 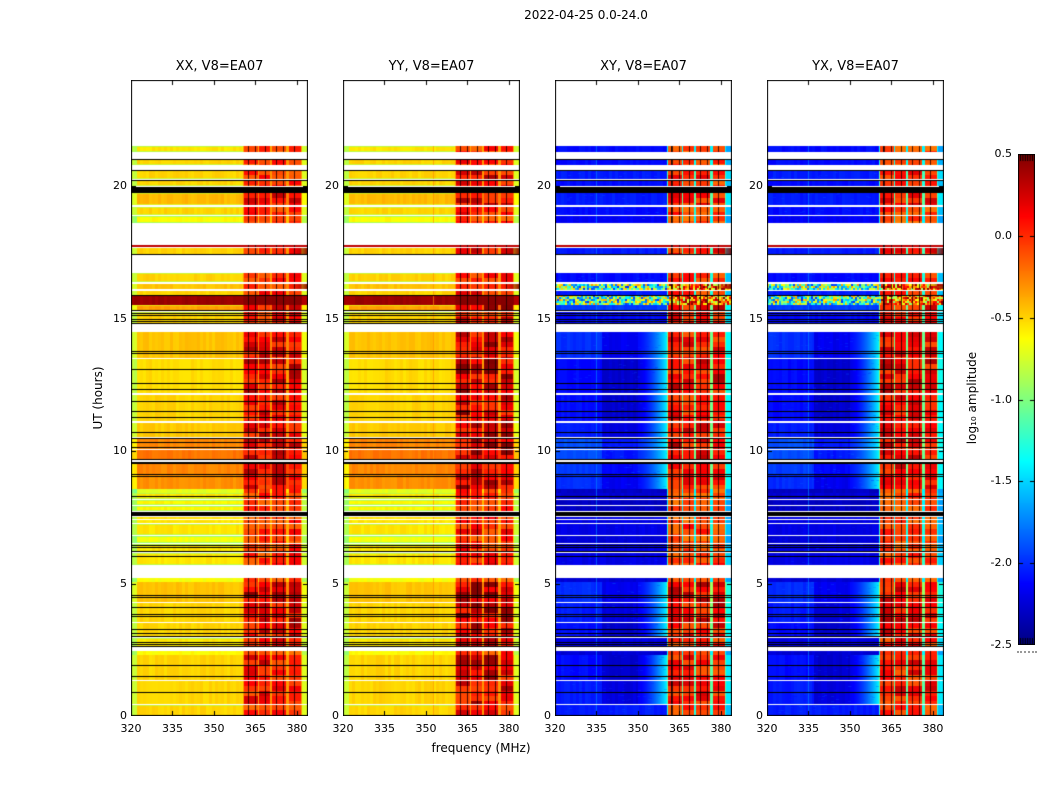 What do you see at coordinates (481, 748) in the screenshot?
I see `x-axis-label: frequency (MHz)` at bounding box center [481, 748].